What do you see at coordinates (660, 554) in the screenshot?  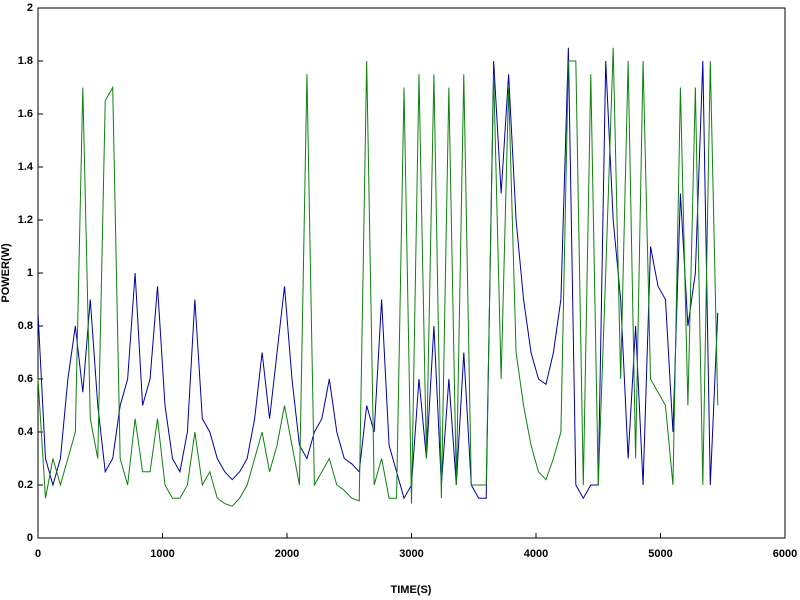 I see `x-tick-label: 5000` at bounding box center [660, 554].